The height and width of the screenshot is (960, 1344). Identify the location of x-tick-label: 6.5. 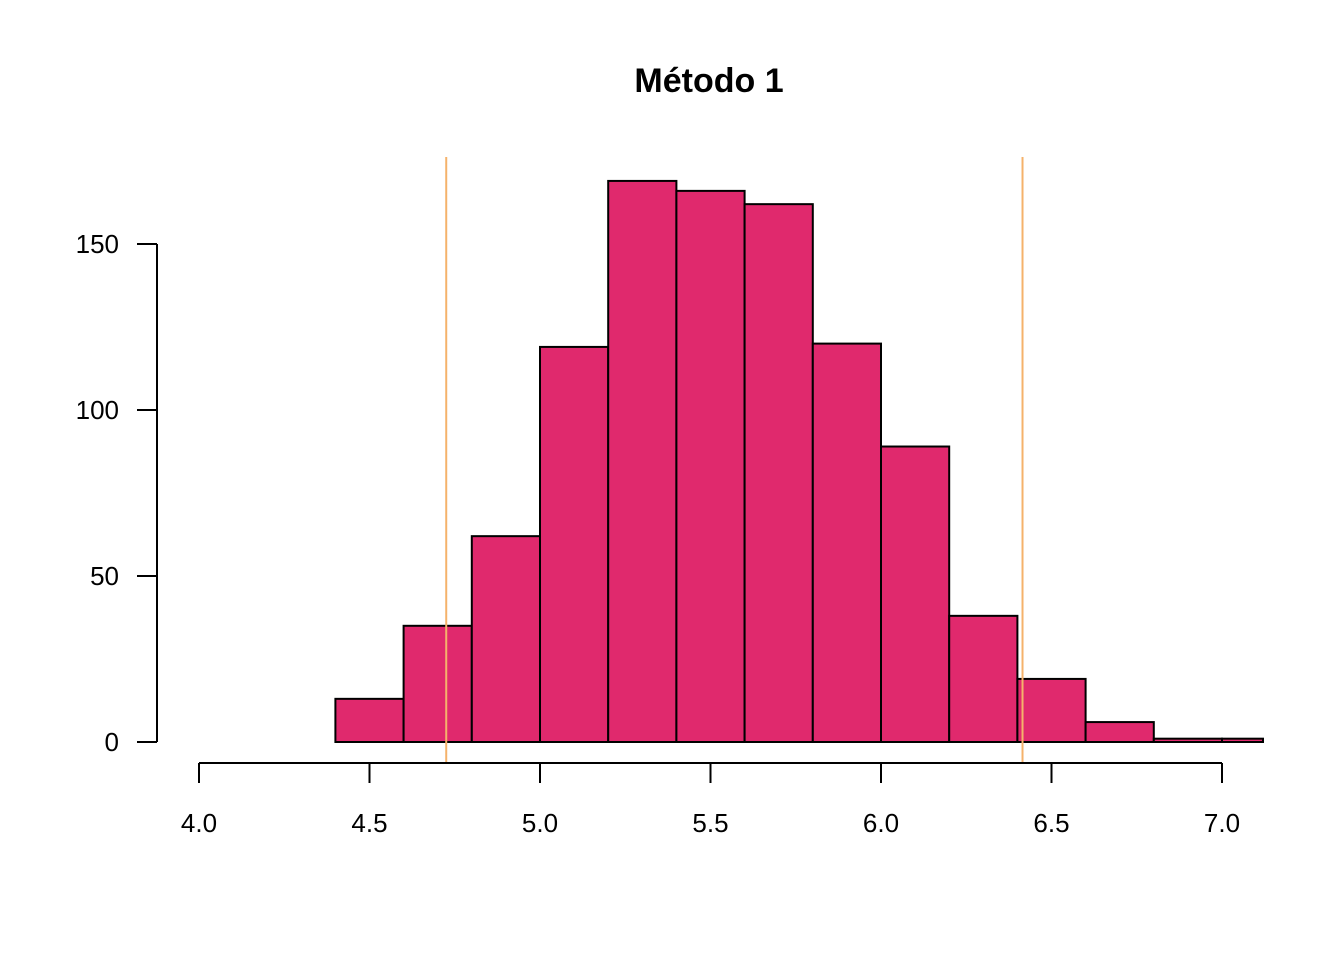
(1051, 823).